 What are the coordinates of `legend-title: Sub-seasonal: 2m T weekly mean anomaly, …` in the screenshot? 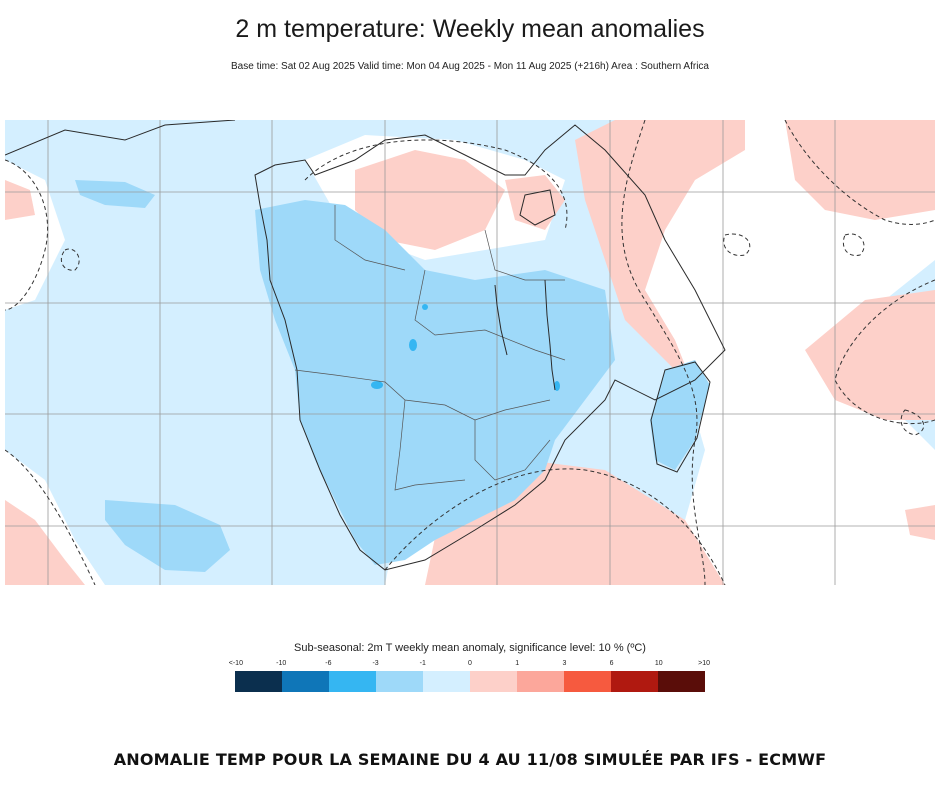 It's located at (470, 648).